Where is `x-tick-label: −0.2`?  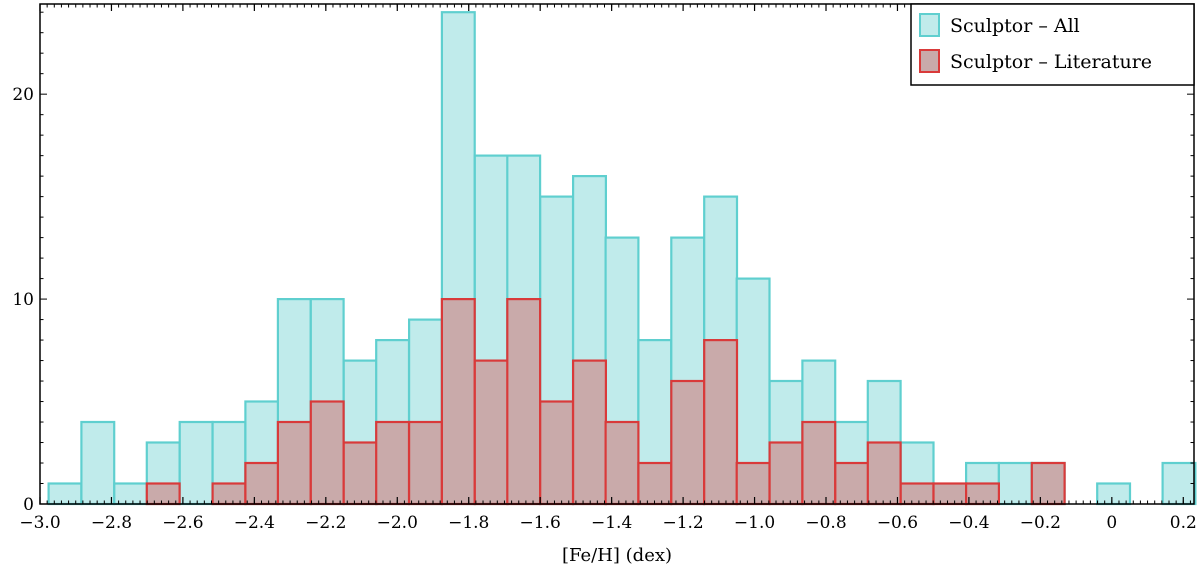 x-tick-label: −0.2 is located at coordinates (1040, 523).